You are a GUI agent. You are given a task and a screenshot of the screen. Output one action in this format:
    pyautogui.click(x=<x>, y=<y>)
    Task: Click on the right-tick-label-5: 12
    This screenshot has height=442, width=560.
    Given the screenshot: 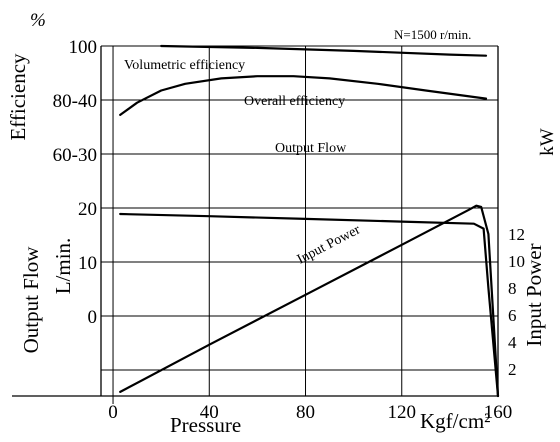 What is the action you would take?
    pyautogui.click(x=516, y=234)
    